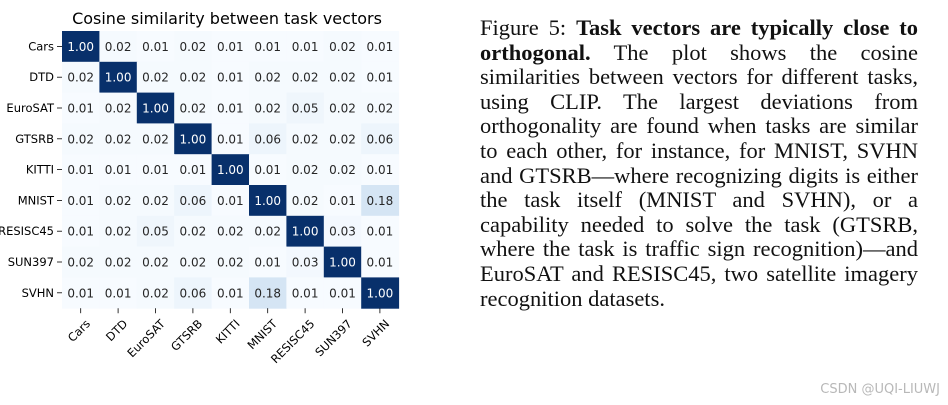  Describe the element at coordinates (230, 139) in the screenshot. I see `heatmap-cell-label-3-4: 0.01` at that location.